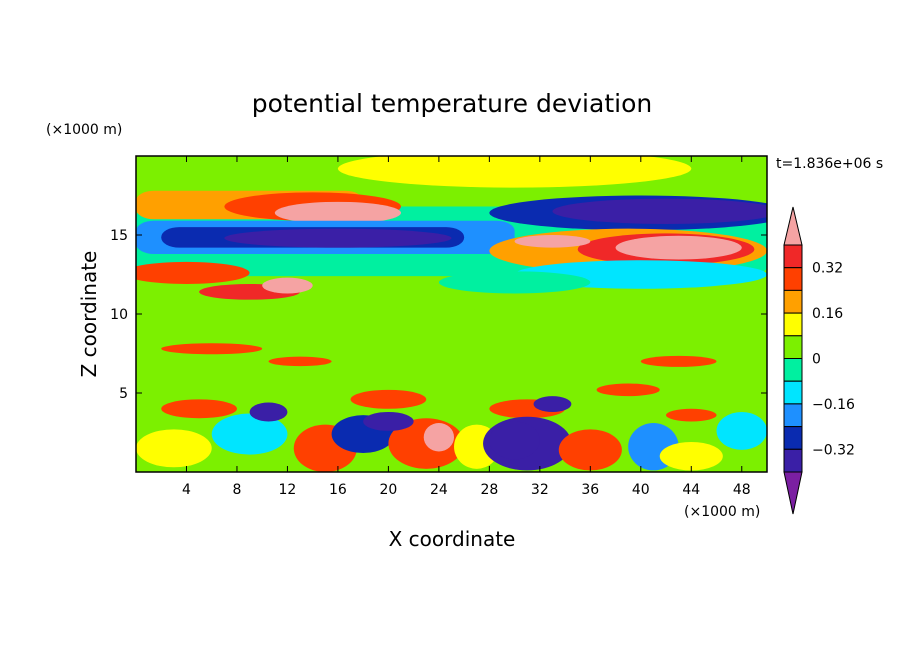 The image size is (904, 654). I want to click on colorbar-label: 0, so click(816, 360).